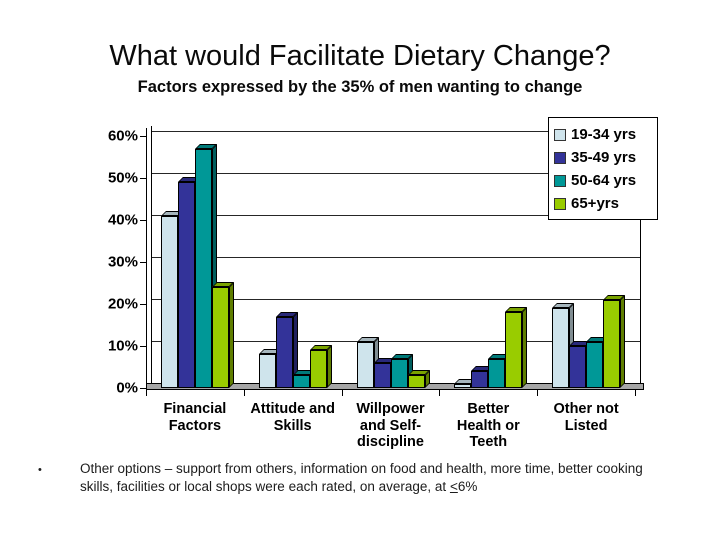 Image resolution: width=720 pixels, height=540 pixels. What do you see at coordinates (122, 304) in the screenshot?
I see `y-tick-label: 20%` at bounding box center [122, 304].